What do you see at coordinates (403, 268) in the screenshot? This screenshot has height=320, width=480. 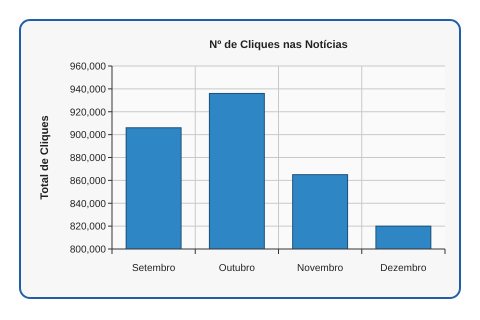 I see `x-tick-label: Dezembro` at bounding box center [403, 268].